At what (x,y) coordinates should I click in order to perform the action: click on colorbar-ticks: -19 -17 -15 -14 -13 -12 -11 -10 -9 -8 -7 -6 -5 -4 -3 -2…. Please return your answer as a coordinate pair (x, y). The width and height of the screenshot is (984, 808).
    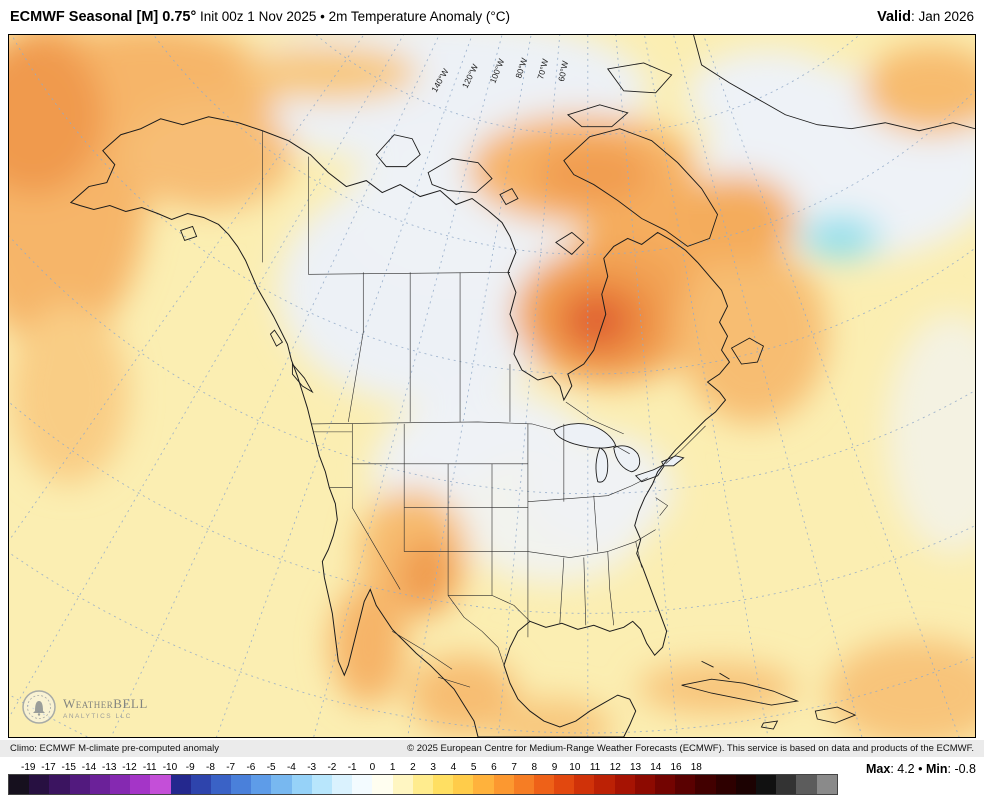
    Looking at the image, I should click on (423, 767).